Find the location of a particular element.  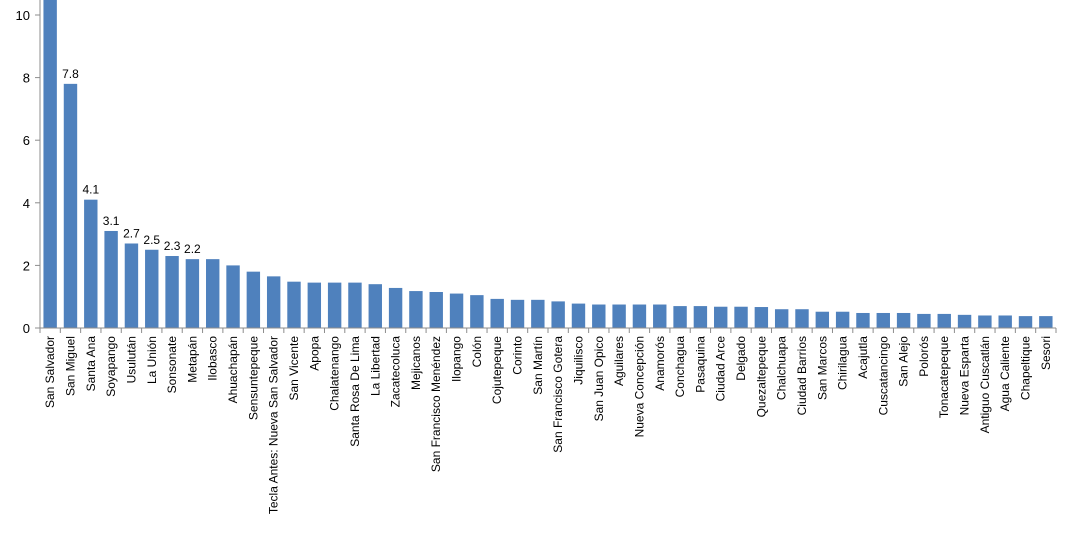

x-tick-label: San Vicente is located at coordinates (294, 368).